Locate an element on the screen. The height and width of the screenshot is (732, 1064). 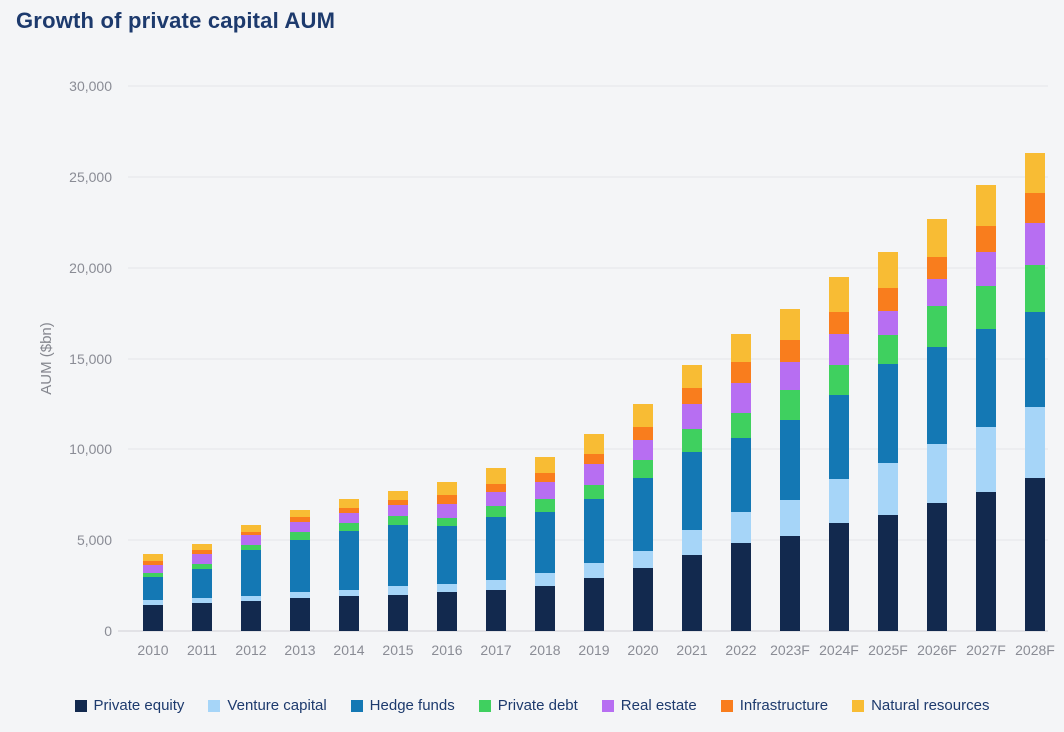
bar-stack-2017 is located at coordinates (496, 358).